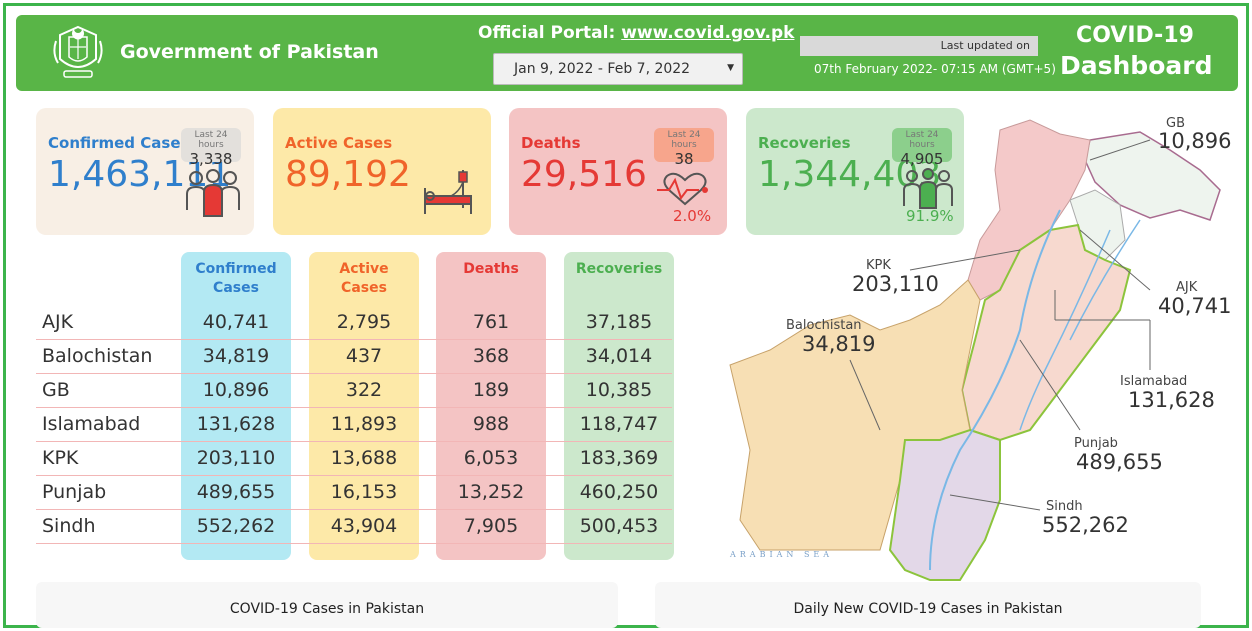 The height and width of the screenshot is (631, 1252). I want to click on sea-label: ARABIAN SEA, so click(782, 554).